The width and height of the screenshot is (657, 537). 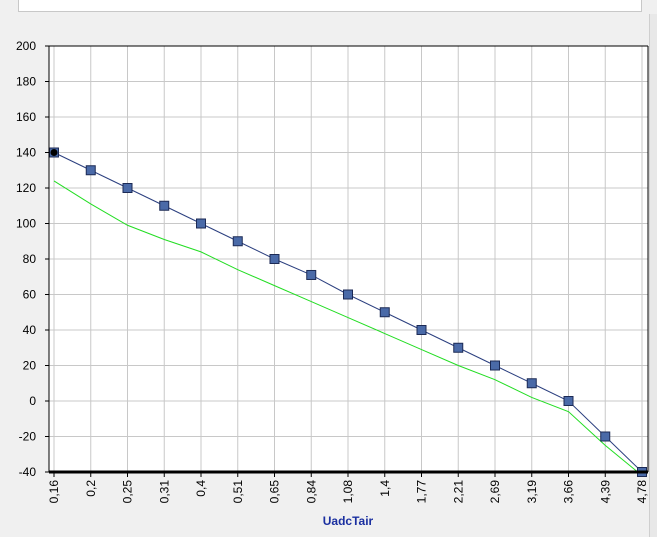 What do you see at coordinates (348, 492) in the screenshot?
I see `x-tick-label: 1,08` at bounding box center [348, 492].